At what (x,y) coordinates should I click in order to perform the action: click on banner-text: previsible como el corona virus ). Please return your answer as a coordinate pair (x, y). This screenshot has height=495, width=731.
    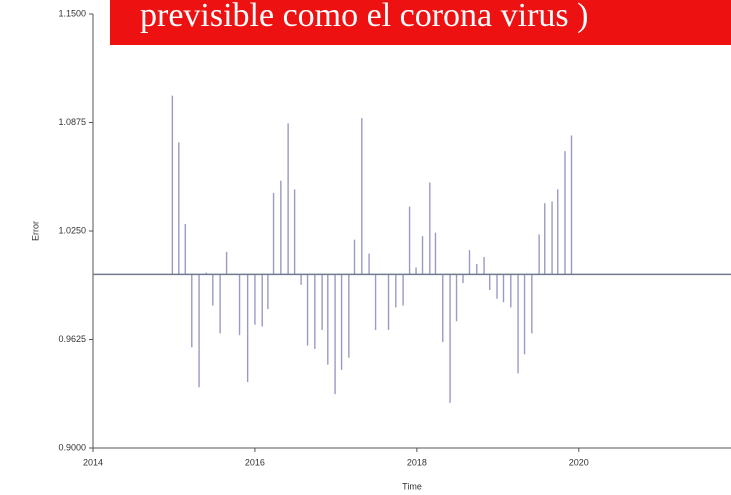
    Looking at the image, I should click on (364, 17).